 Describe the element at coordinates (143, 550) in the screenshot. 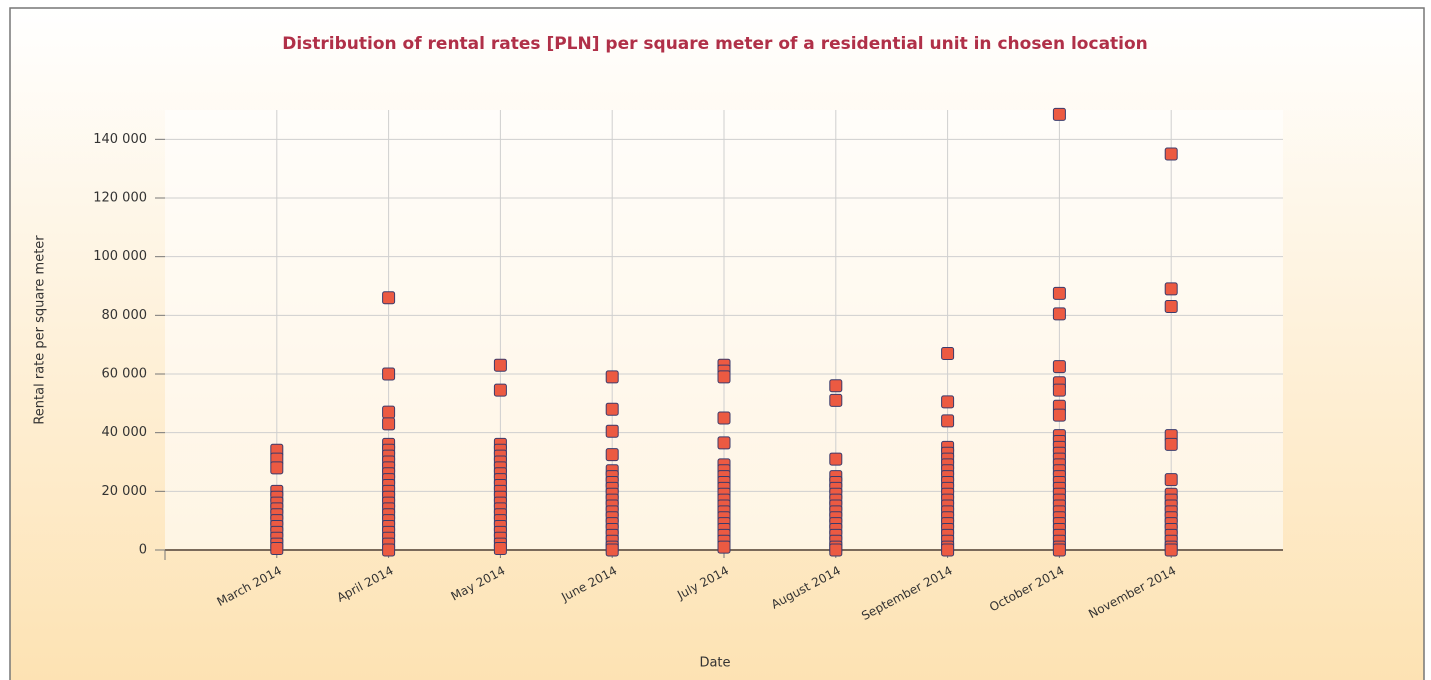

I see `y-tick-label: 0` at that location.